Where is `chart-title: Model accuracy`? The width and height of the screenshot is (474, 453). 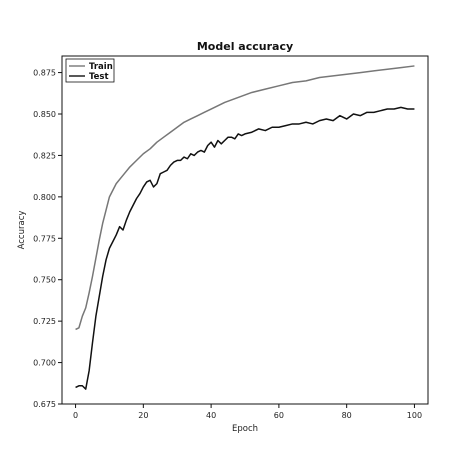
chart-title: Model accuracy is located at coordinates (245, 46).